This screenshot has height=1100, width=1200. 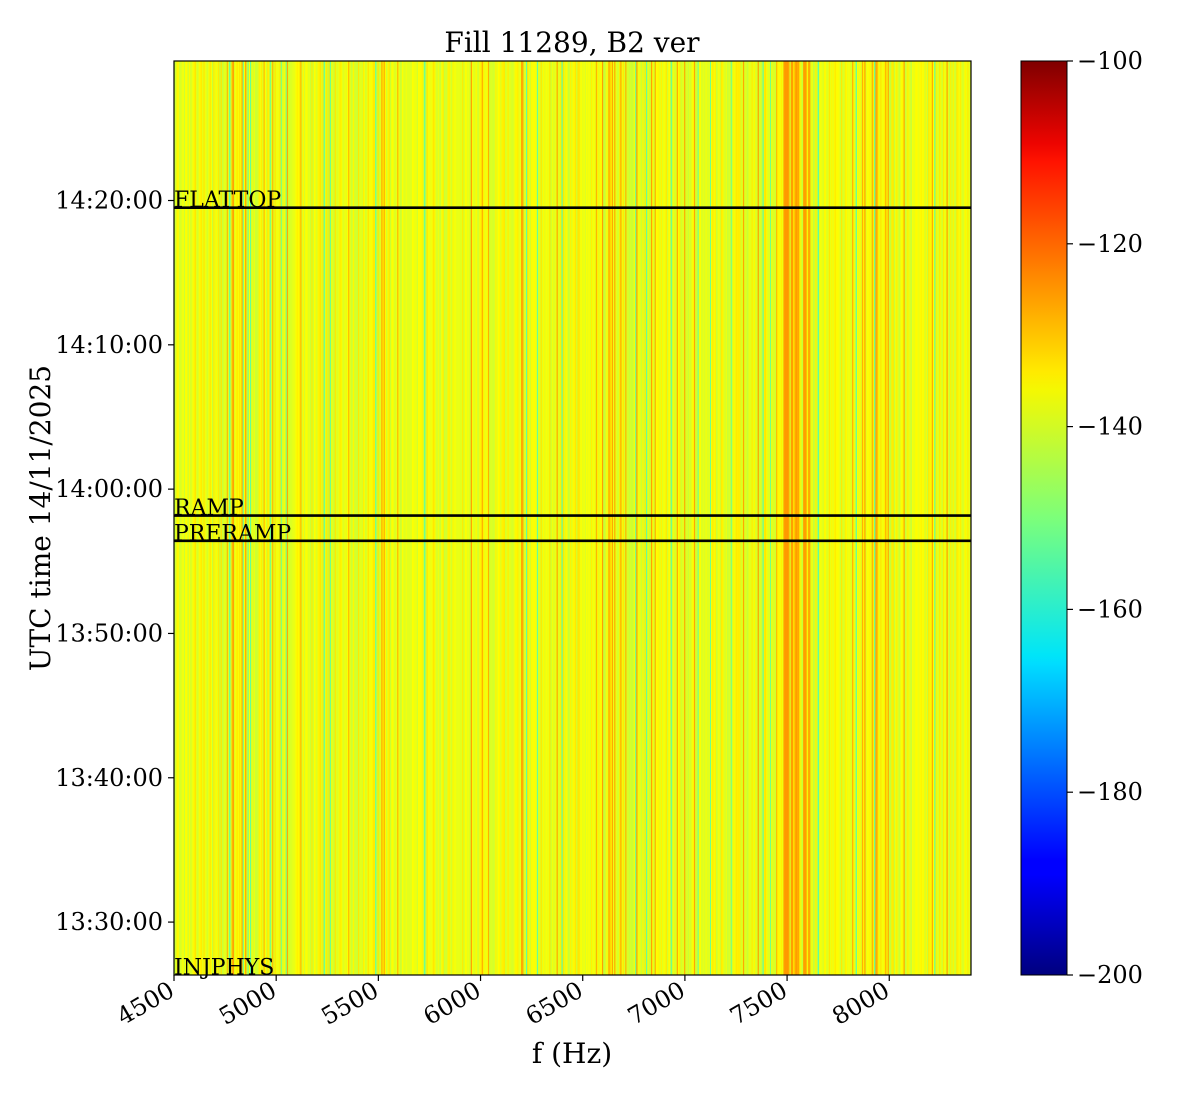 I want to click on x-tick-label: 7500, so click(x=758, y=1003).